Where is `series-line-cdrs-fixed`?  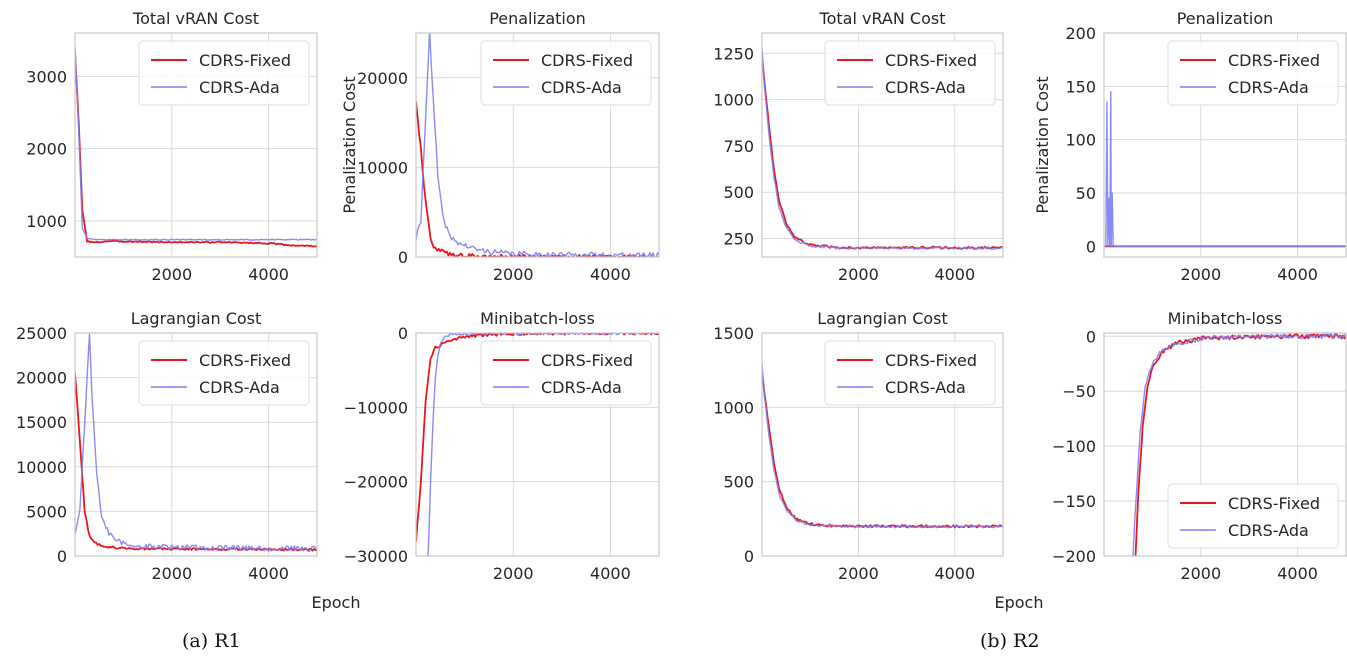 series-line-cdrs-fixed is located at coordinates (537, 437).